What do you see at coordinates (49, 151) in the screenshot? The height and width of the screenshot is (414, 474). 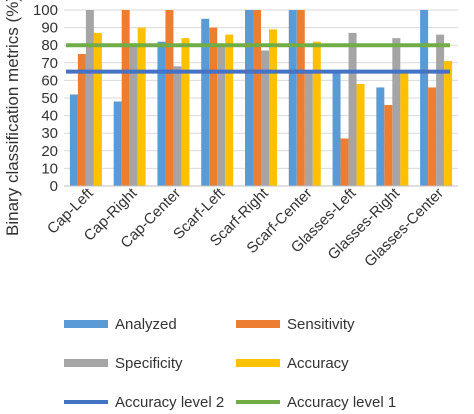 I see `y-tick-label: 20` at bounding box center [49, 151].